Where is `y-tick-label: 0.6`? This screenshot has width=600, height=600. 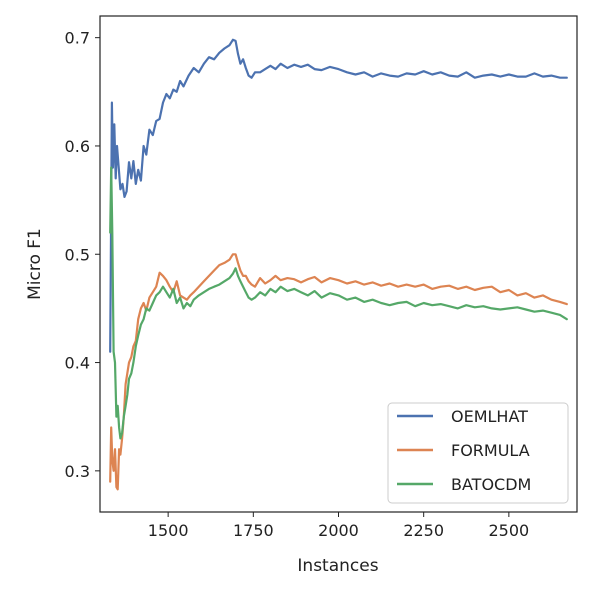 y-tick-label: 0.6 is located at coordinates (77, 146).